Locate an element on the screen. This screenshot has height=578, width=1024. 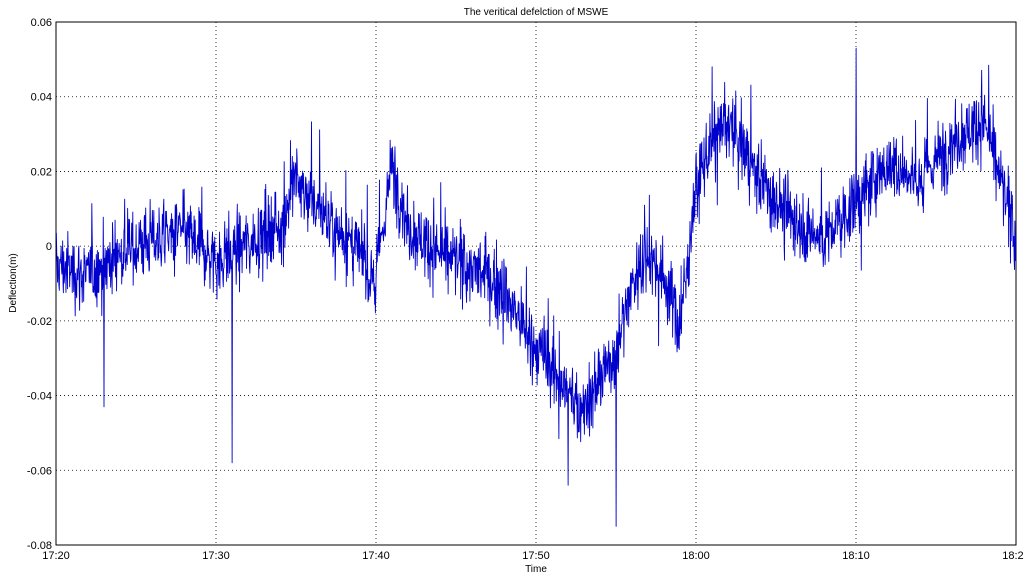
y-tick-label: 0 is located at coordinates (49, 247).